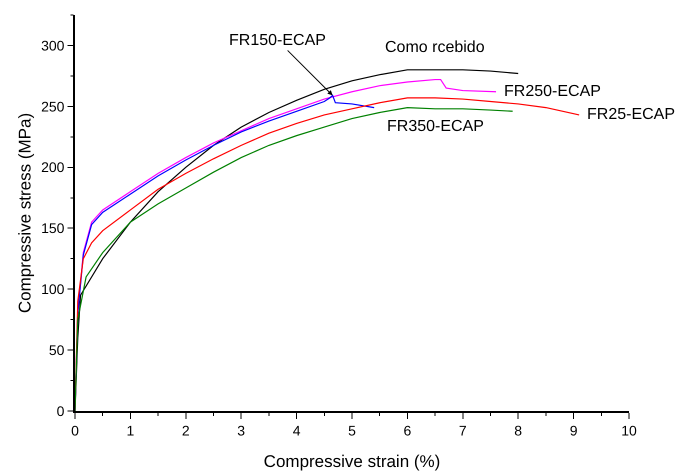 This screenshot has width=689, height=471. What do you see at coordinates (629, 430) in the screenshot?
I see `x-tick-label: 10` at bounding box center [629, 430].